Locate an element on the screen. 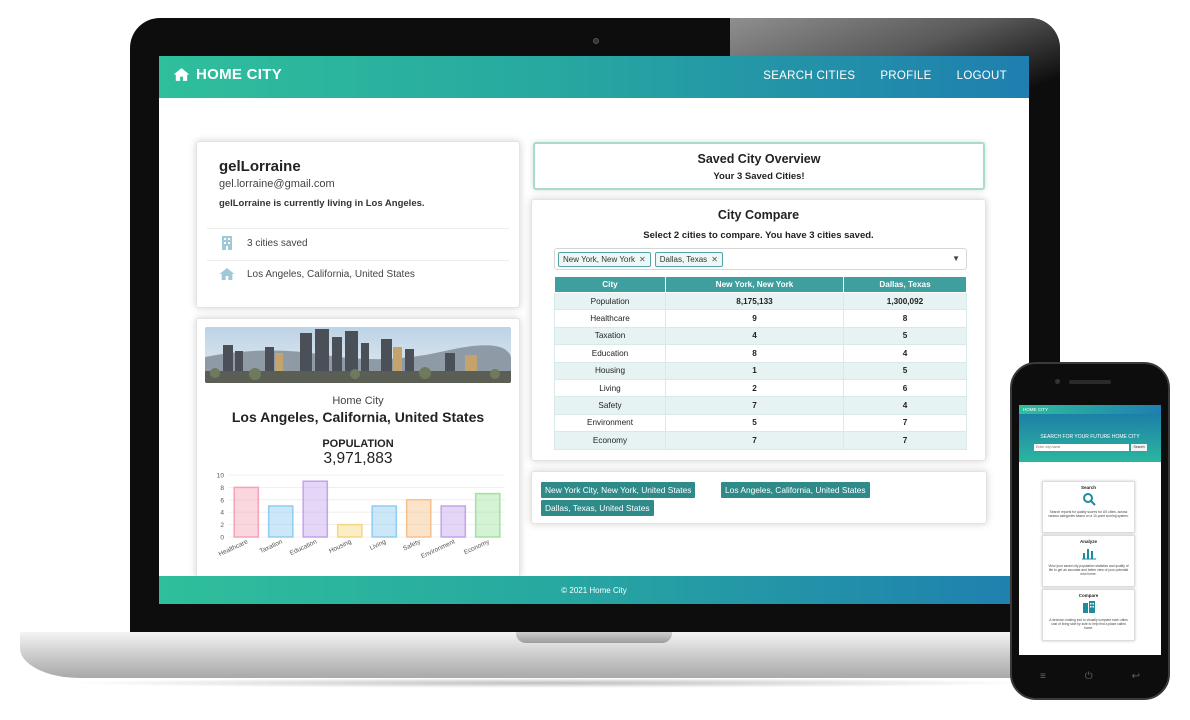  x-tick-label: Environment is located at coordinates (438, 549).